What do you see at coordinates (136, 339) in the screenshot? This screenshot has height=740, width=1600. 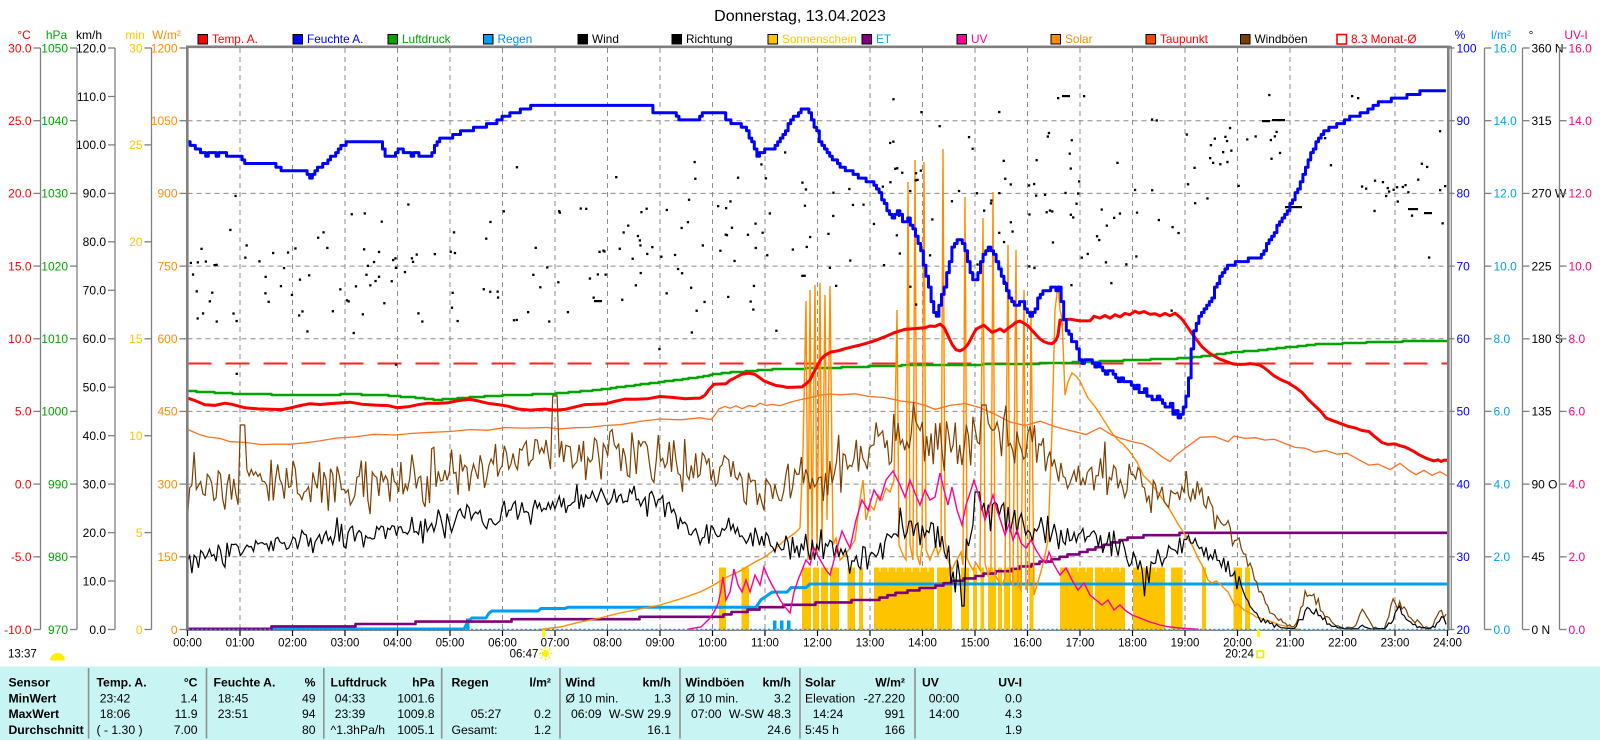 I see `svg-text: 15` at bounding box center [136, 339].